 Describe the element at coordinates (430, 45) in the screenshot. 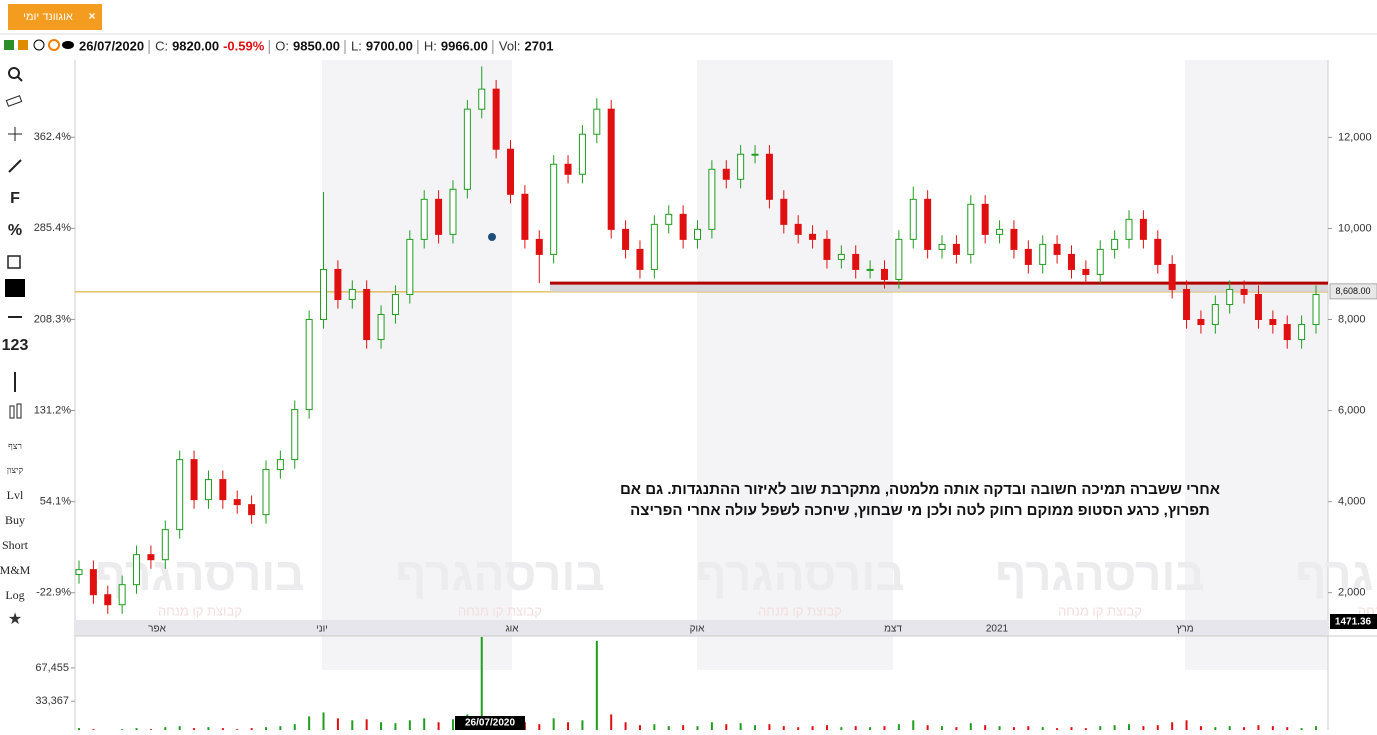

I see `info-h-label: H:` at that location.